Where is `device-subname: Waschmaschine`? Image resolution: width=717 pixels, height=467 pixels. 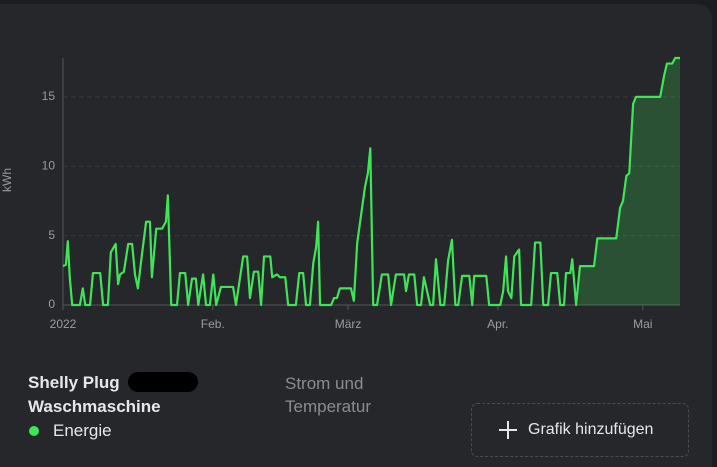 device-subname: Waschmaschine is located at coordinates (94, 406).